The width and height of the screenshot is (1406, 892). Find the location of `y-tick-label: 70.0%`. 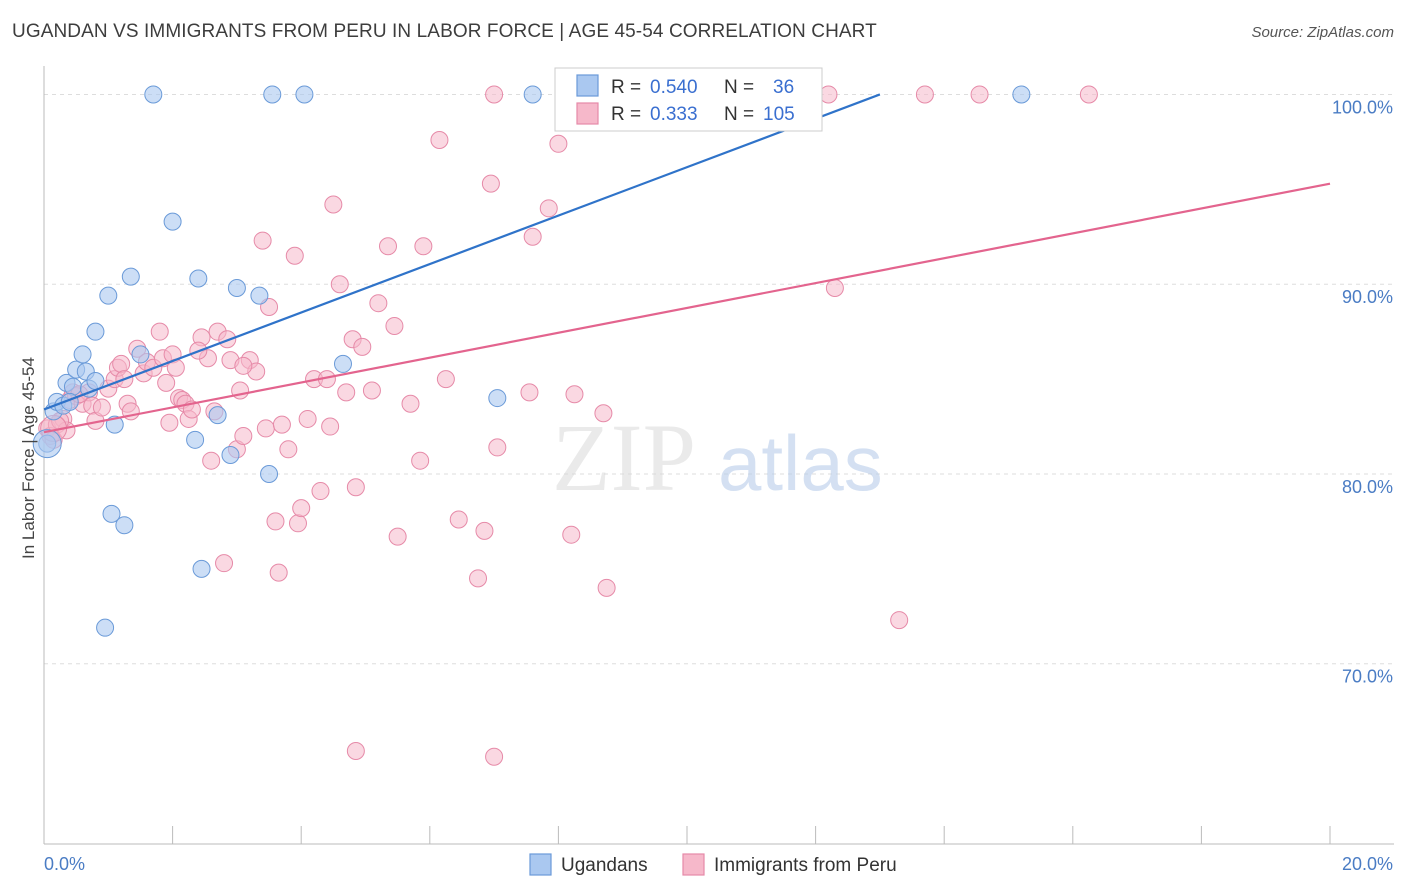

y-tick-label: 70.0% is located at coordinates (1367, 677).